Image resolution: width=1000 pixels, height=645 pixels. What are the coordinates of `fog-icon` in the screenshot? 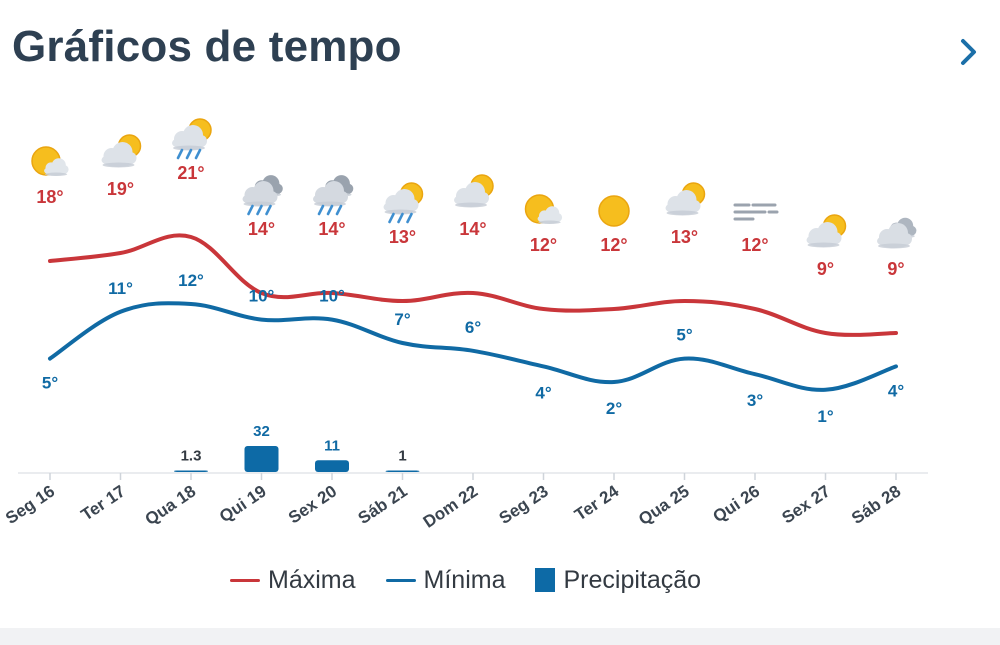 It's located at (756, 212).